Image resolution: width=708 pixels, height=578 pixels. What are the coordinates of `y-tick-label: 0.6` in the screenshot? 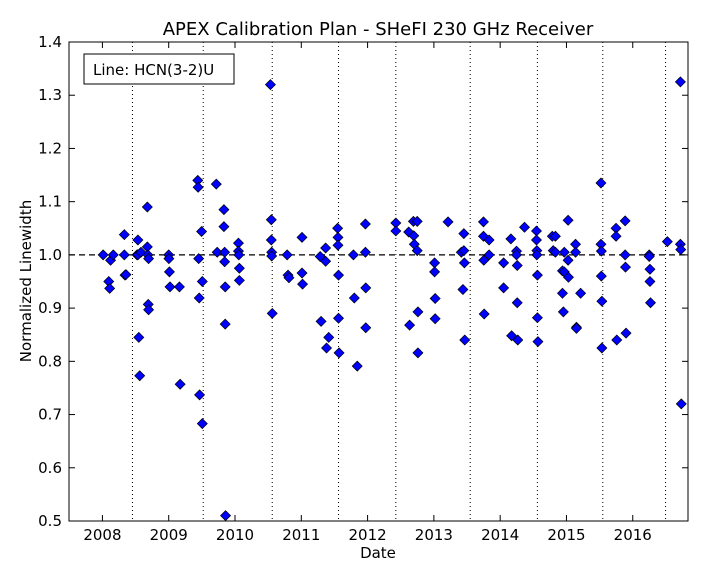 It's located at (50, 468).